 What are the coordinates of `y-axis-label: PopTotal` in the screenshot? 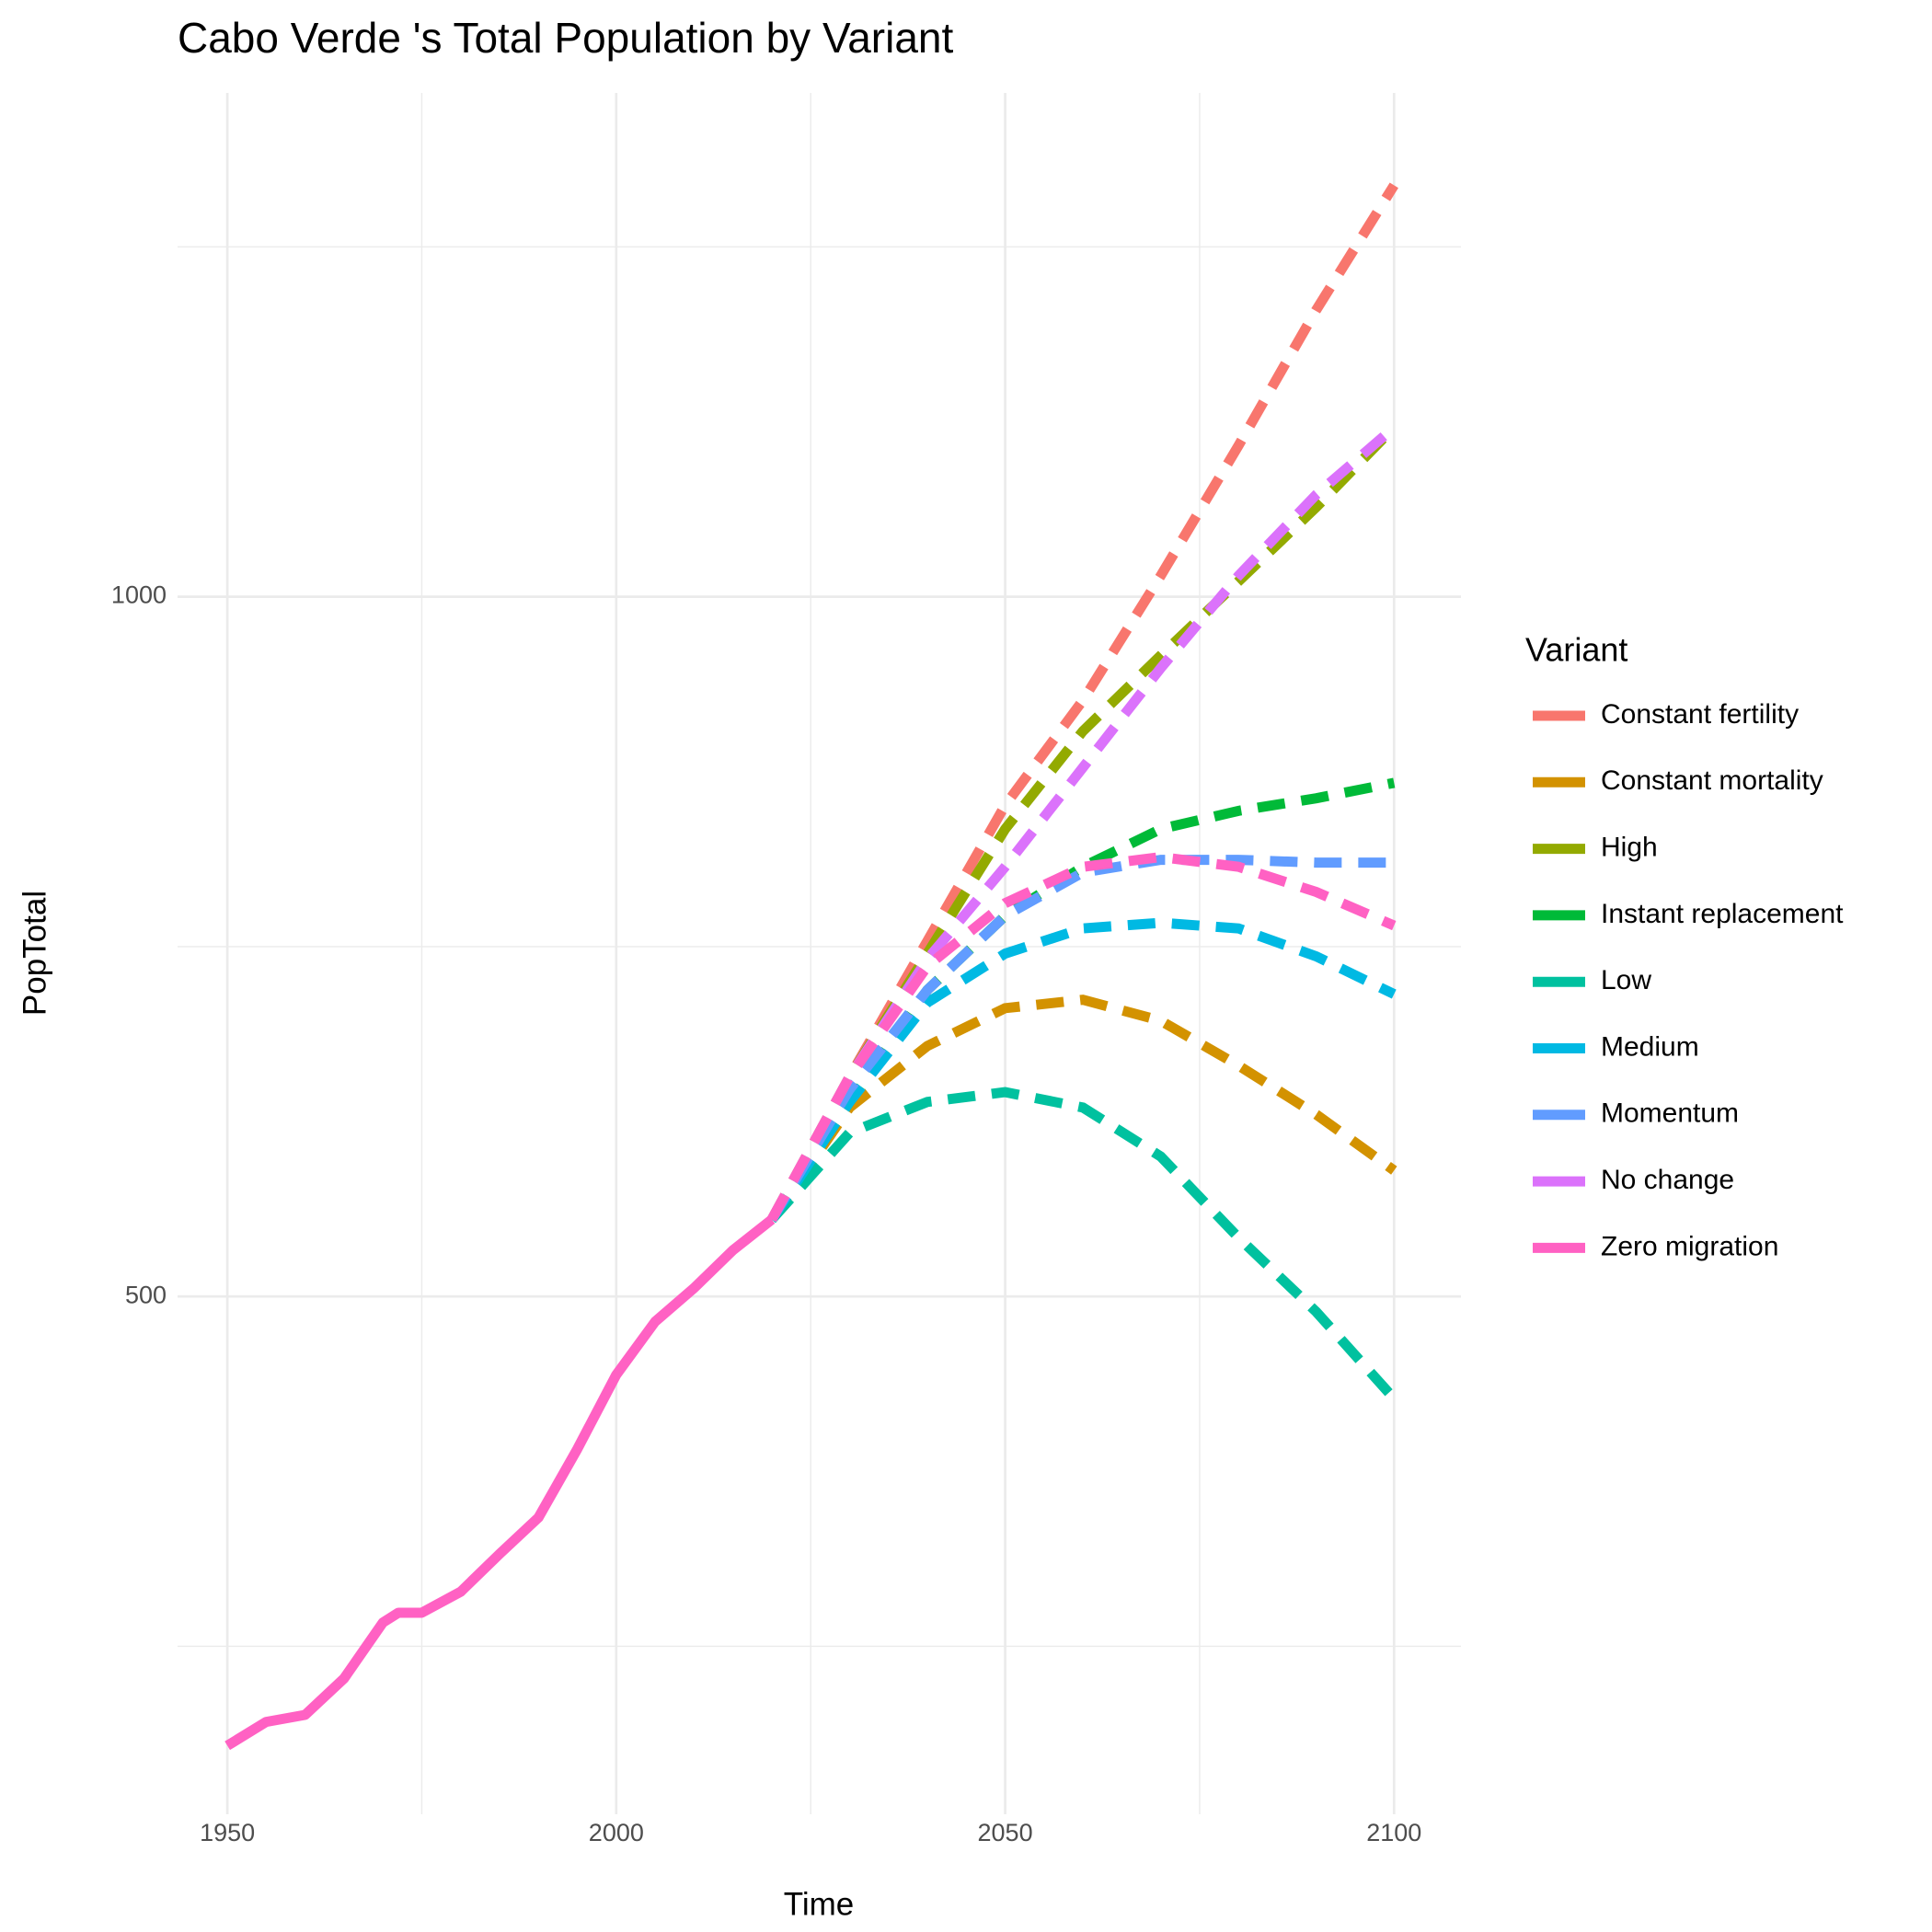 It's located at (34, 953).